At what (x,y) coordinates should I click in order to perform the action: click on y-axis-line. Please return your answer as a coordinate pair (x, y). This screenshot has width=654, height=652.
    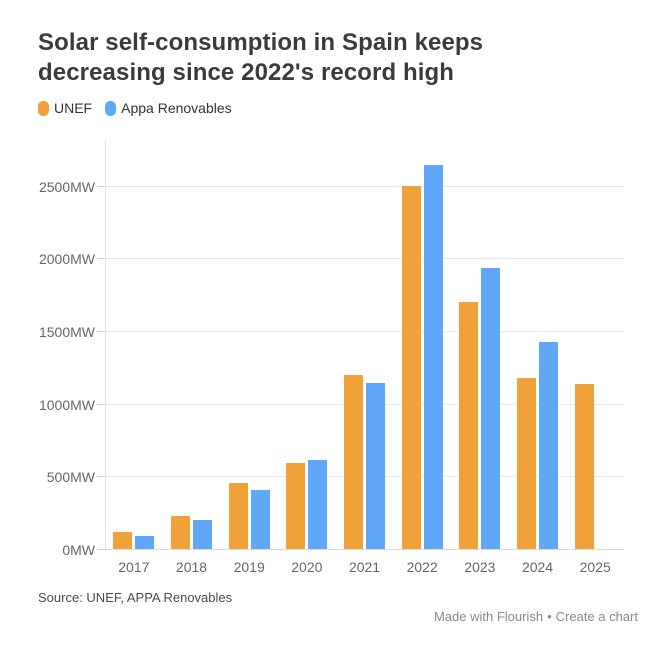
    Looking at the image, I should click on (105, 344).